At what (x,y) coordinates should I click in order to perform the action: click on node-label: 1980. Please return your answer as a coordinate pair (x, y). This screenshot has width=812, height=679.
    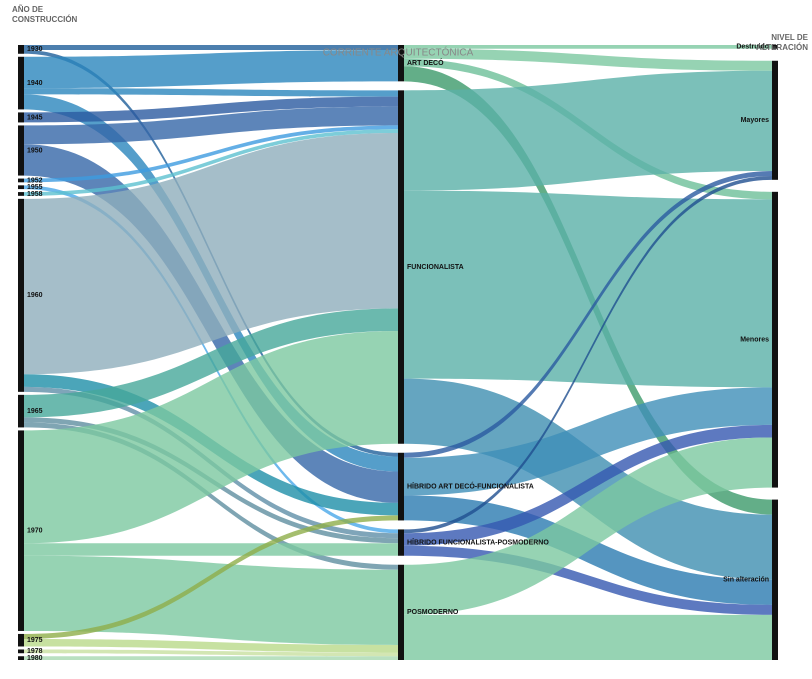
    Looking at the image, I should click on (35, 658).